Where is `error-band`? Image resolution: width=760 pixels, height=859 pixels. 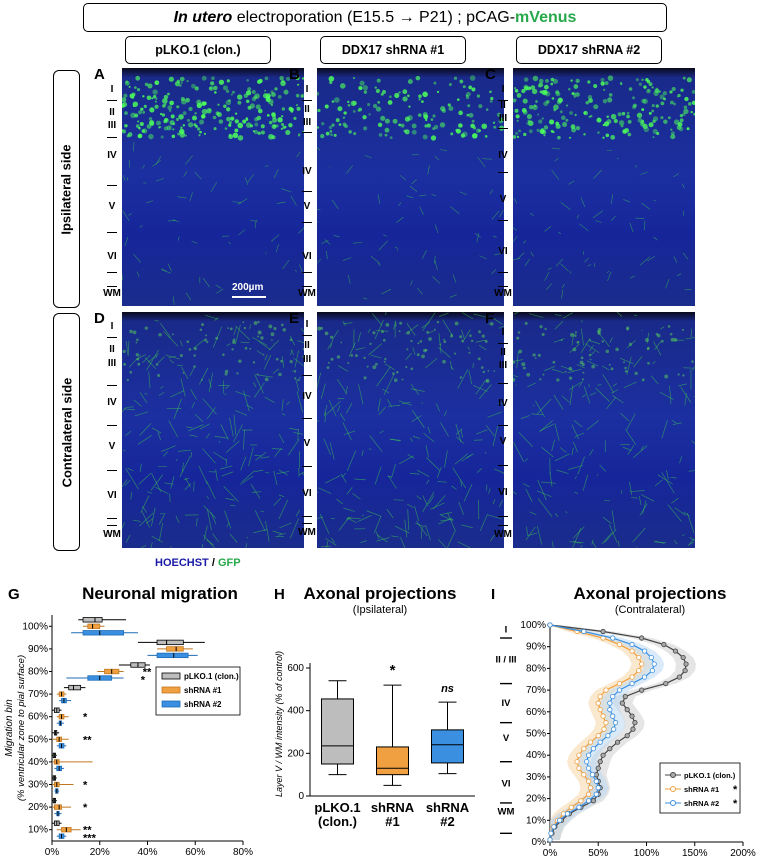 error-band is located at coordinates (607, 732).